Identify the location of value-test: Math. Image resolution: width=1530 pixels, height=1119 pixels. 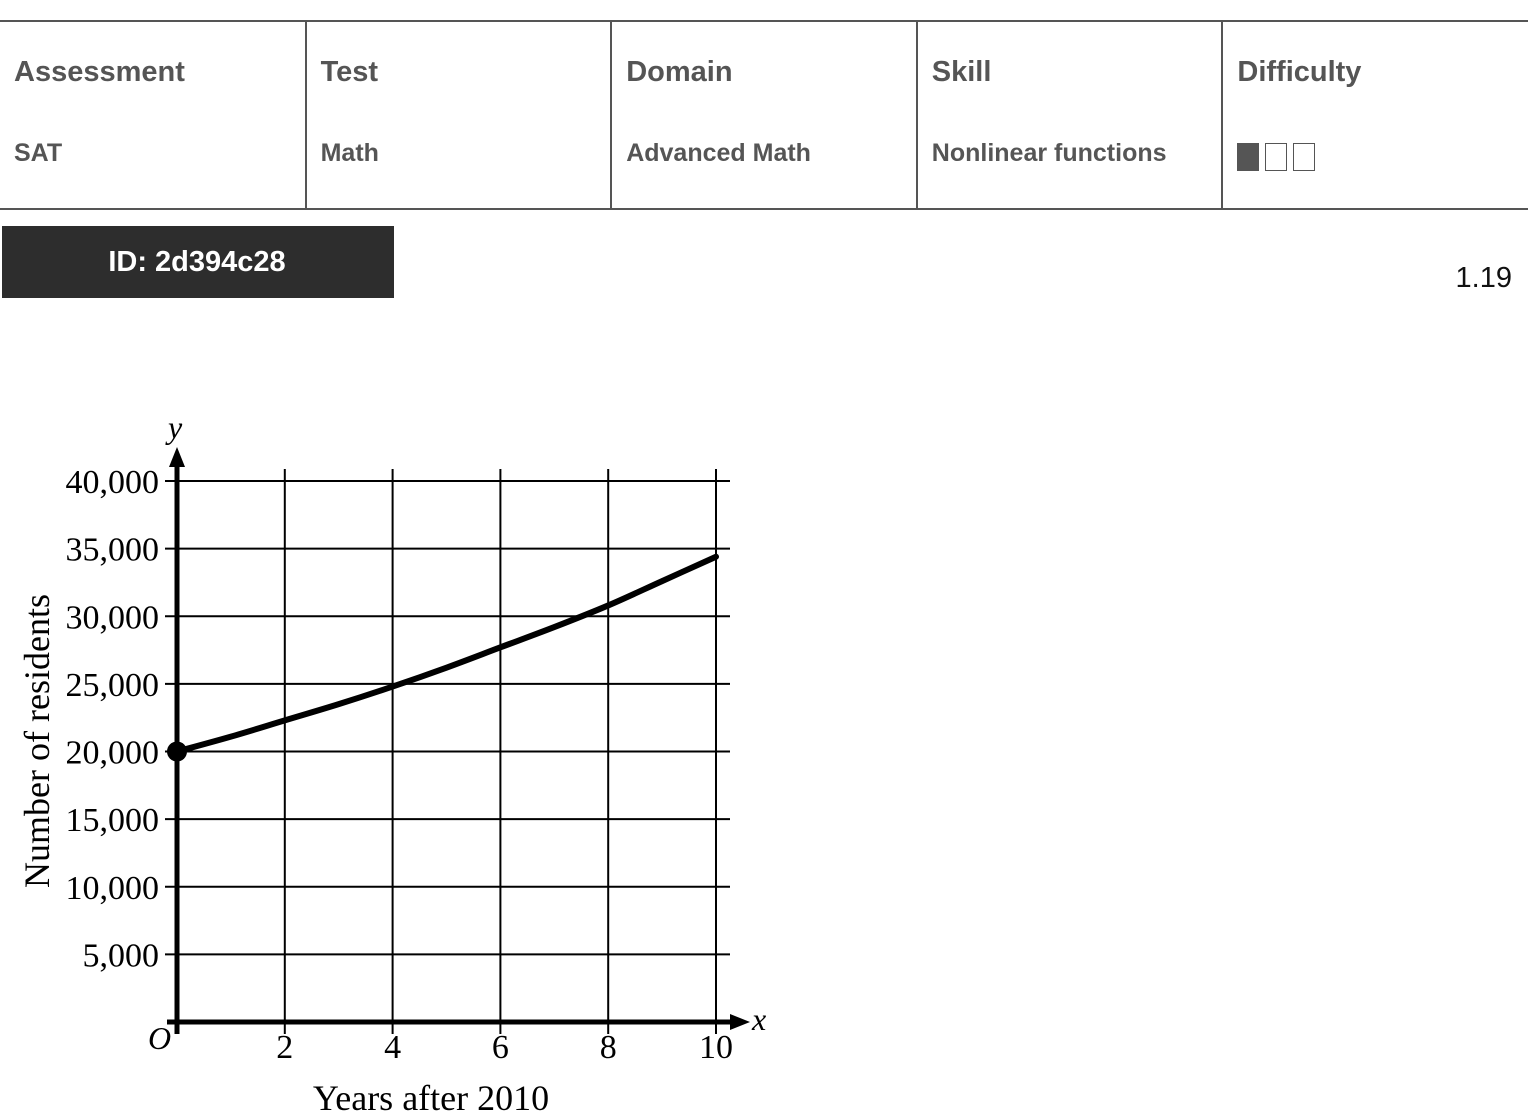
(458, 162).